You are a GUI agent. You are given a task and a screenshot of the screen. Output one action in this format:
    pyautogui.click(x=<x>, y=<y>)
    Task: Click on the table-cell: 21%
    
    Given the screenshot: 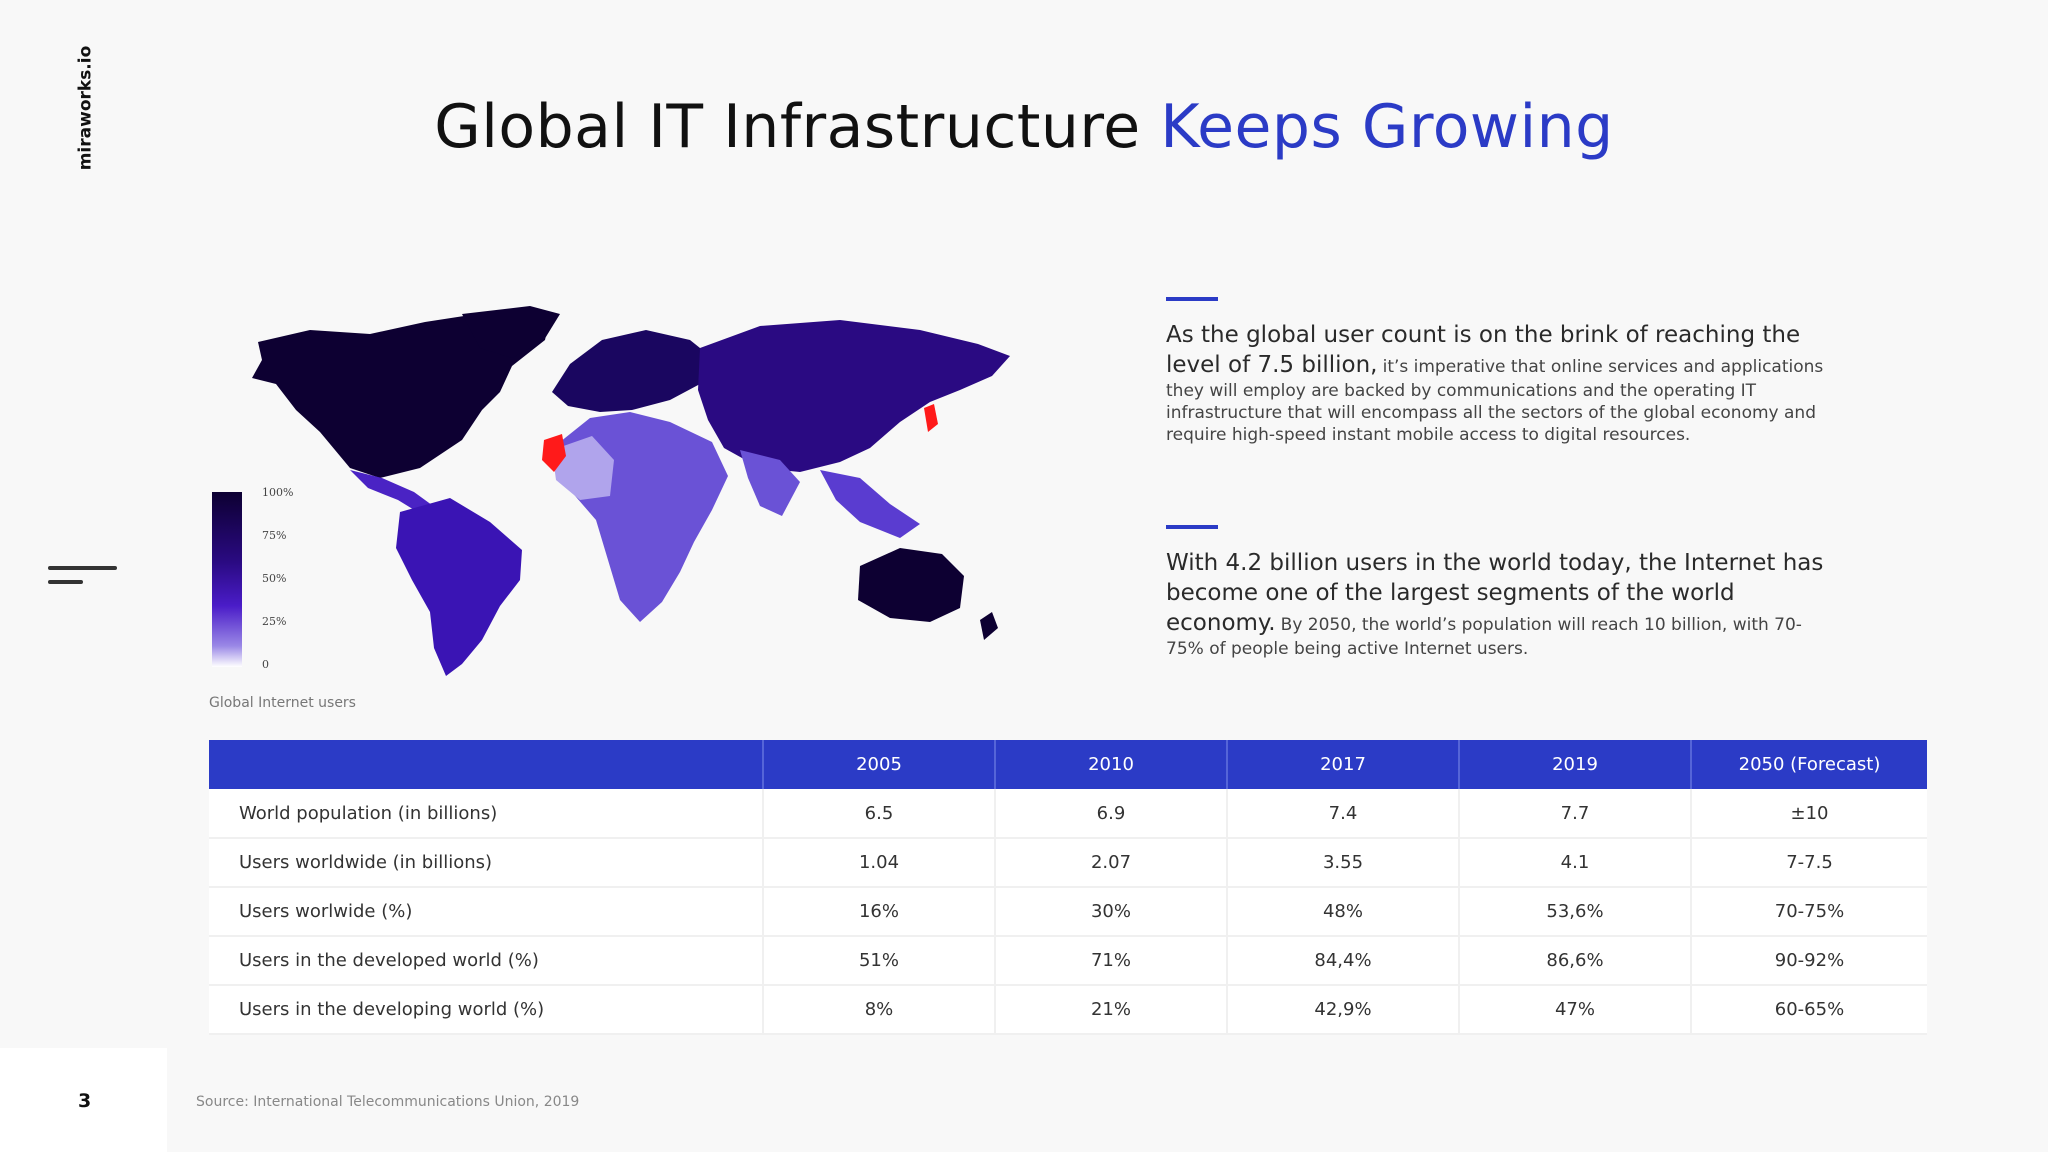 What is the action you would take?
    pyautogui.click(x=1111, y=1010)
    